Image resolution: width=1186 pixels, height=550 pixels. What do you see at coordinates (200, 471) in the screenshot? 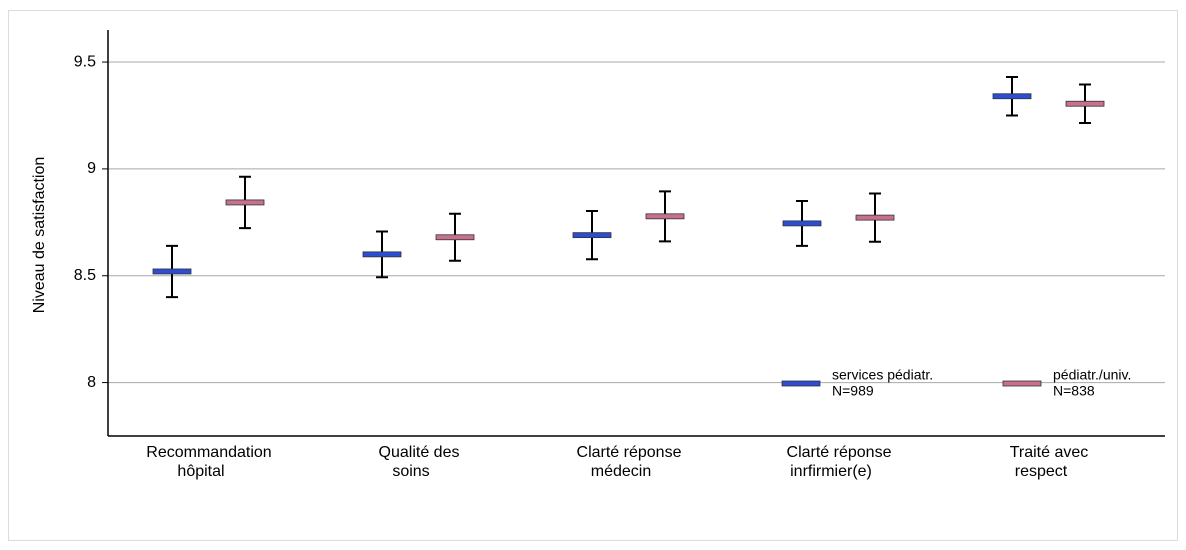
I see `x-tick-label: hôpital` at bounding box center [200, 471].